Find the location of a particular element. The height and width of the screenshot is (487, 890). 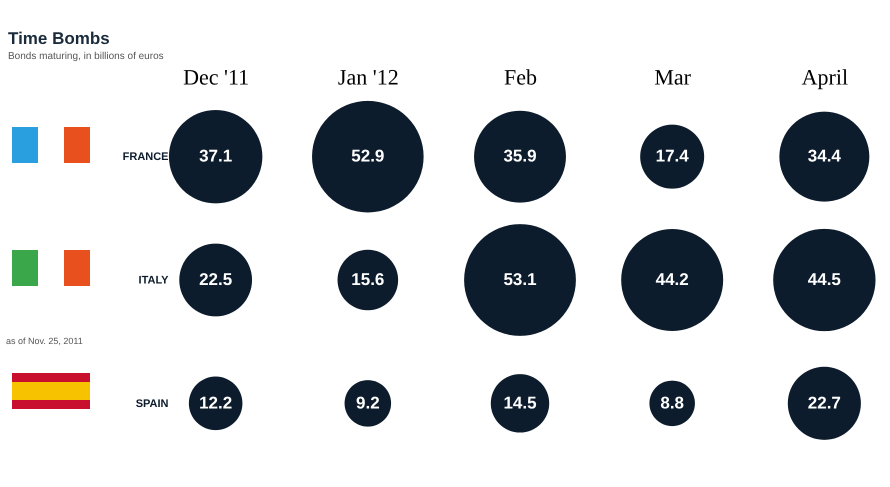

data-label: 52.9 is located at coordinates (367, 156).